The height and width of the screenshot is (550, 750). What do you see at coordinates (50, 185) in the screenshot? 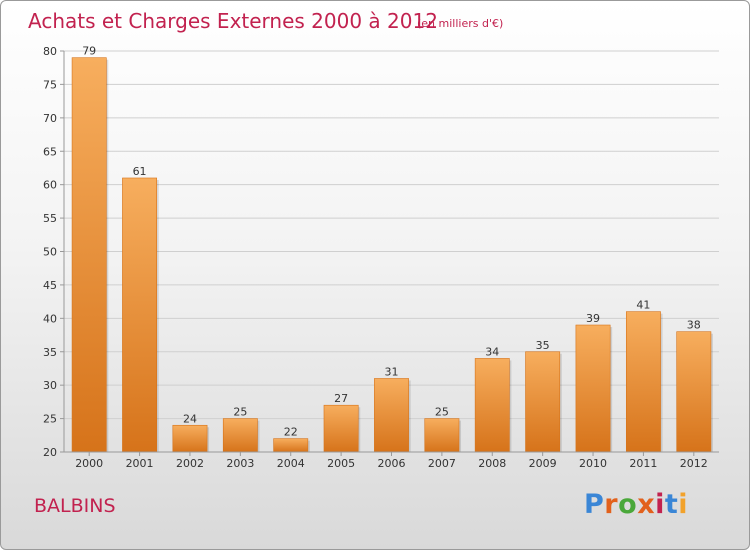
I see `y-tick-label: 60` at bounding box center [50, 185].